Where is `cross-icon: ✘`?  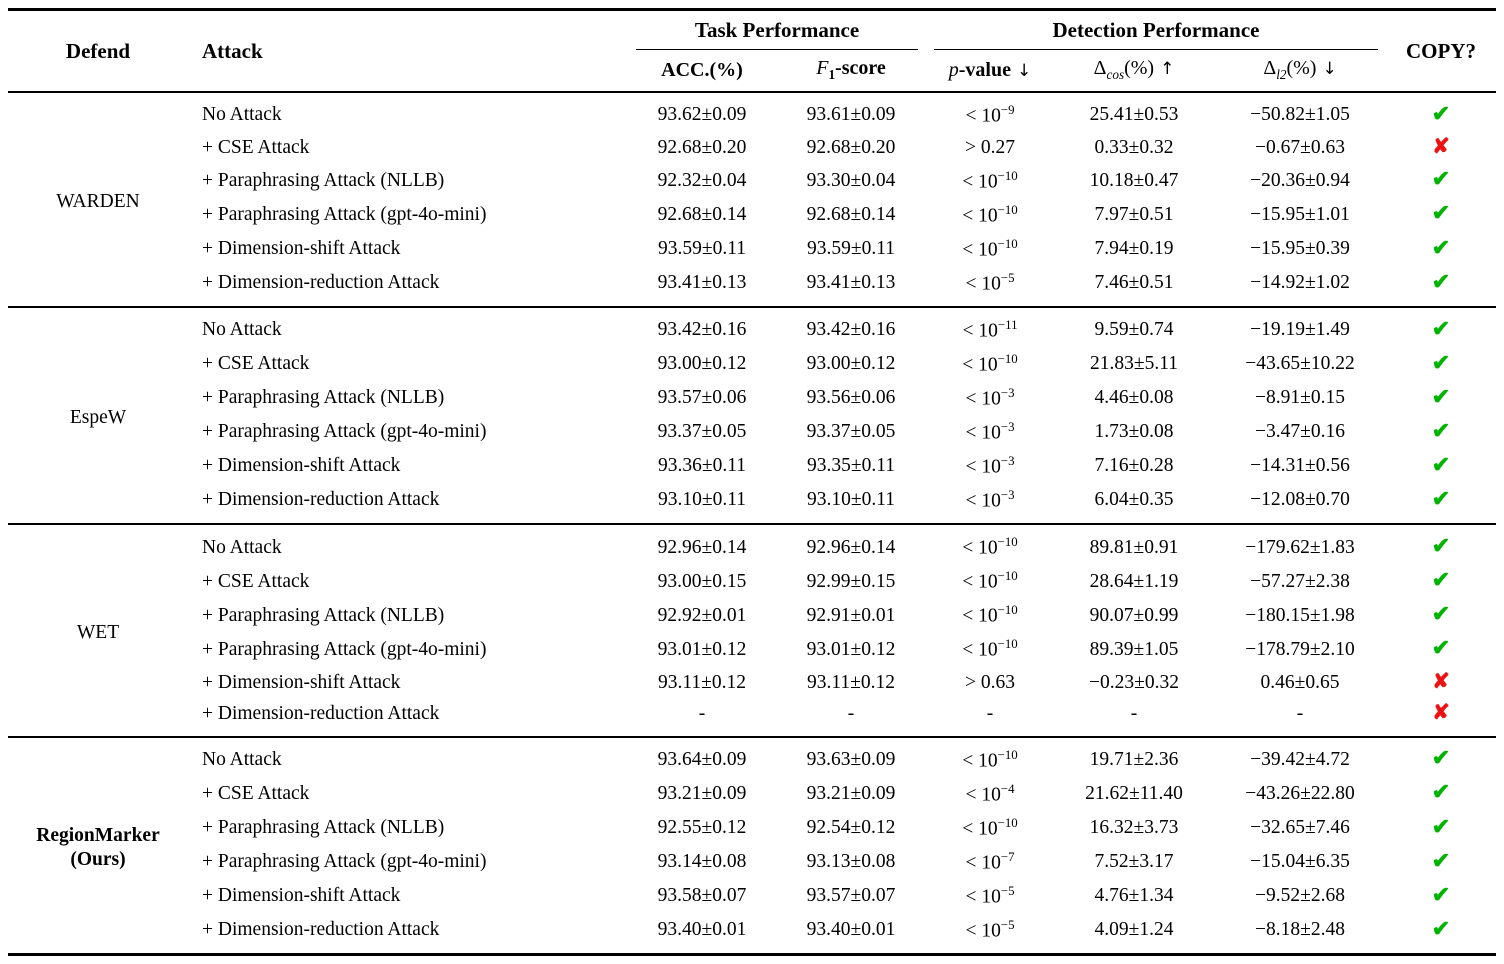
cross-icon: ✘ is located at coordinates (1441, 146).